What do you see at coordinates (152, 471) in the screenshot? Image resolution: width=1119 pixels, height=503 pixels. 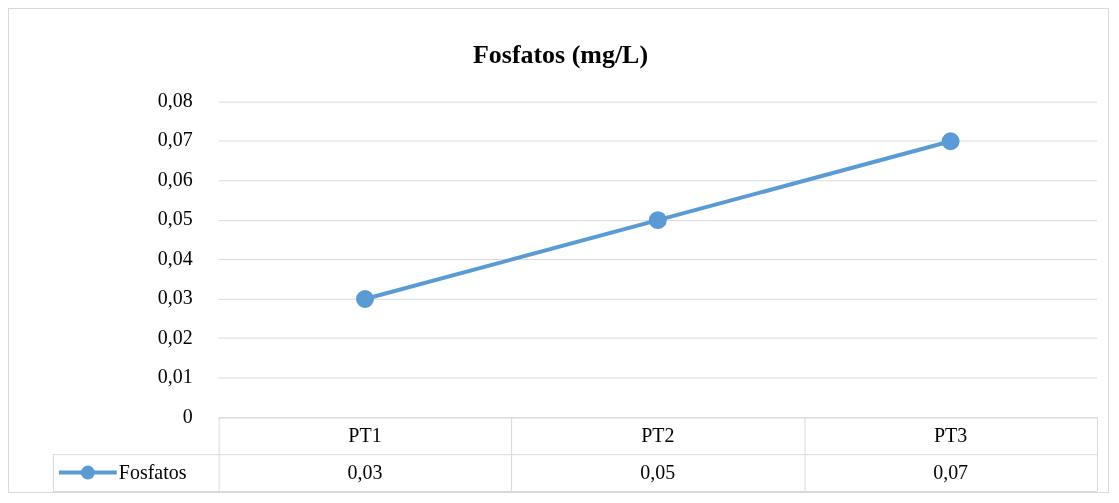 I see `legend-label: Fosfatos` at bounding box center [152, 471].